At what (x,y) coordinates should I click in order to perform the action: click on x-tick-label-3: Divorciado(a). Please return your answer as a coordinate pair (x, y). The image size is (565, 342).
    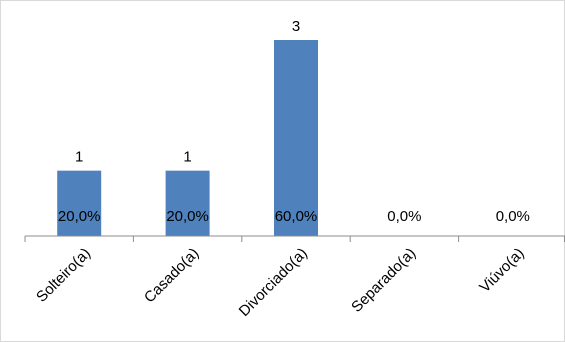
    Looking at the image, I should click on (273, 282).